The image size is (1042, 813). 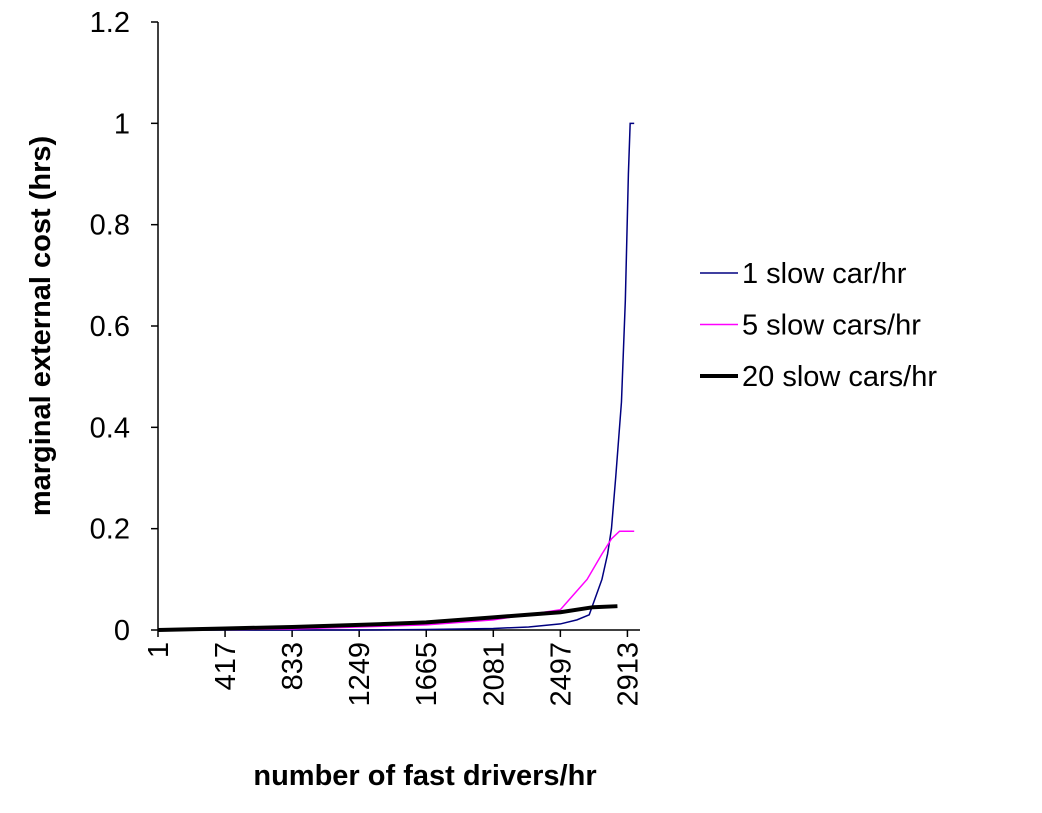 What do you see at coordinates (360, 674) in the screenshot?
I see `x-tick-label: 1249` at bounding box center [360, 674].